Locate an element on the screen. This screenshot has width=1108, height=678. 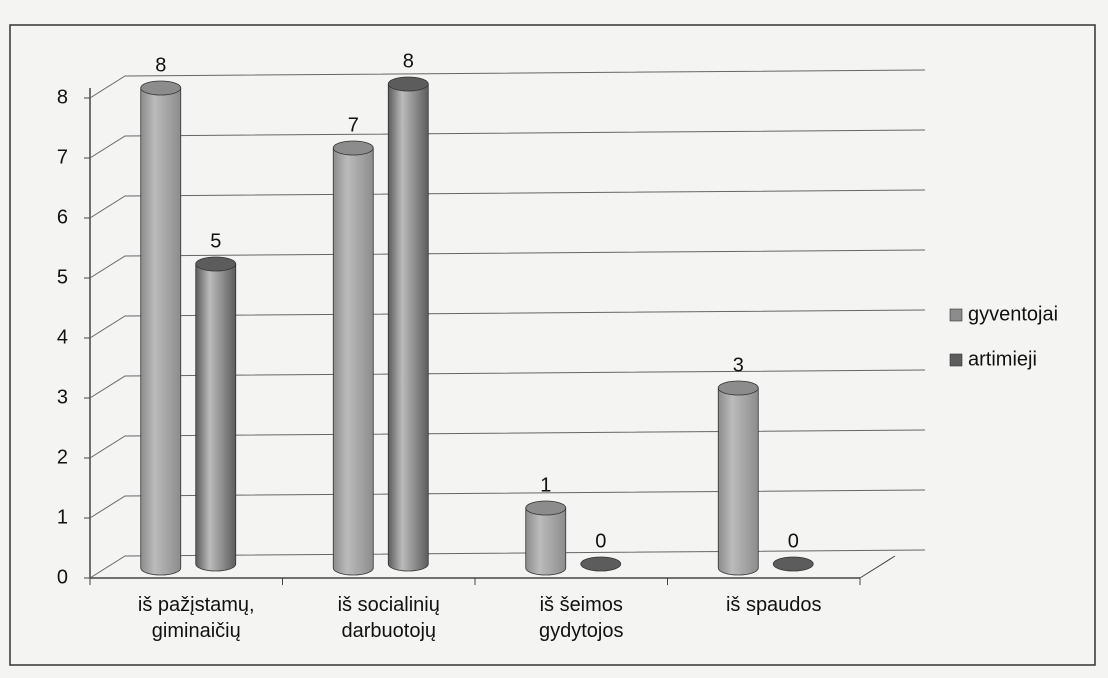
floor-edge is located at coordinates (877, 567).